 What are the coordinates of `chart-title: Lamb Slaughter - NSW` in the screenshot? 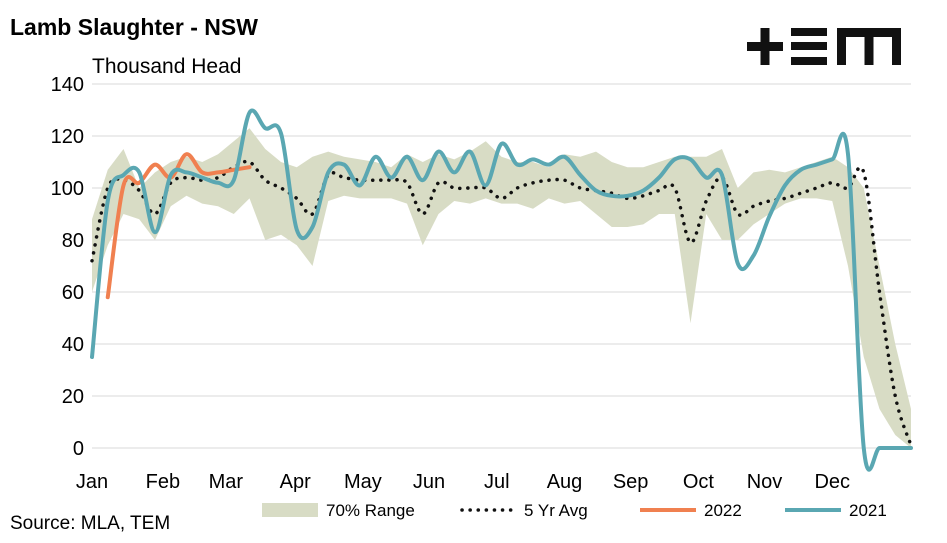 It's located at (134, 27).